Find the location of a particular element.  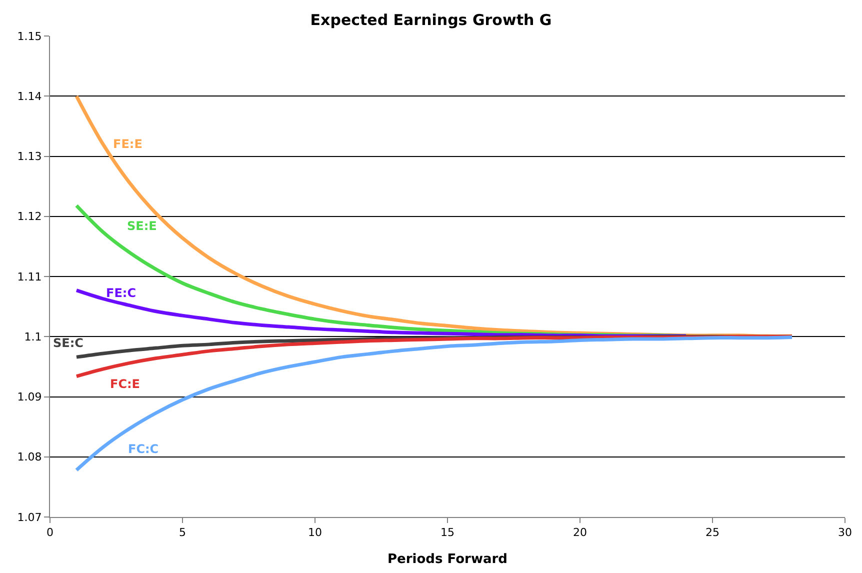

y-tick-label: 1.11 is located at coordinates (29, 277).